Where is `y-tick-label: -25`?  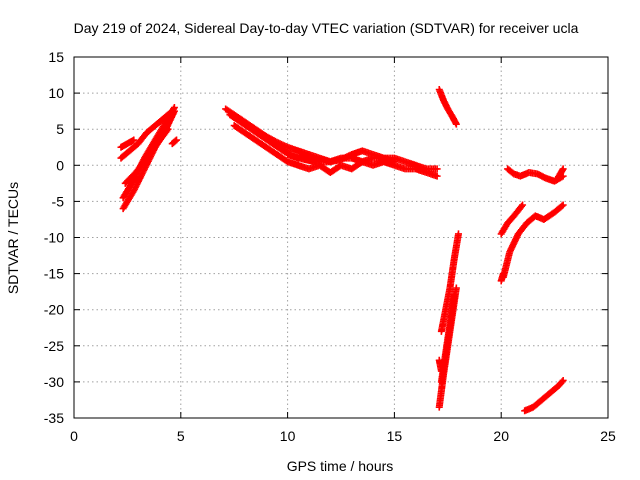 y-tick-label: -25 is located at coordinates (54, 346).